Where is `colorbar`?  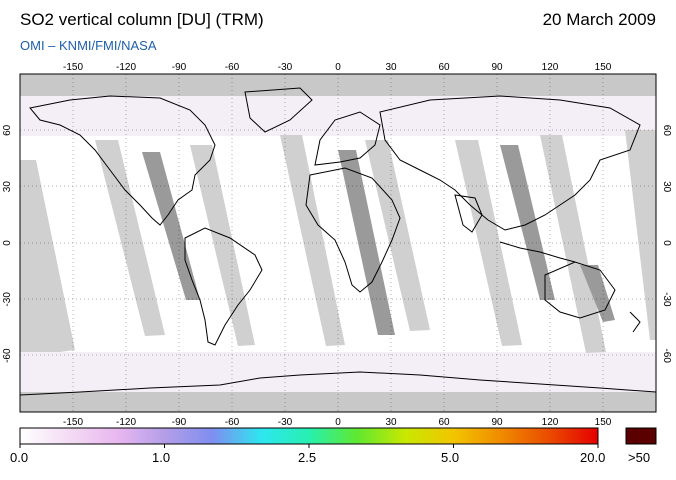
colorbar is located at coordinates (309, 436).